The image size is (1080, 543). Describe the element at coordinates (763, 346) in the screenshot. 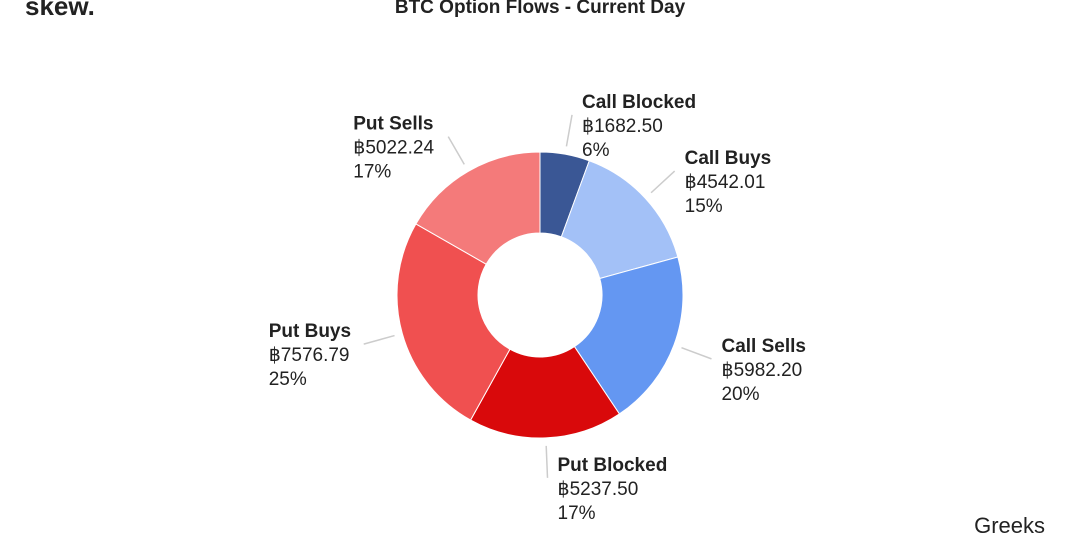

I see `slice-name: Call Sells` at that location.